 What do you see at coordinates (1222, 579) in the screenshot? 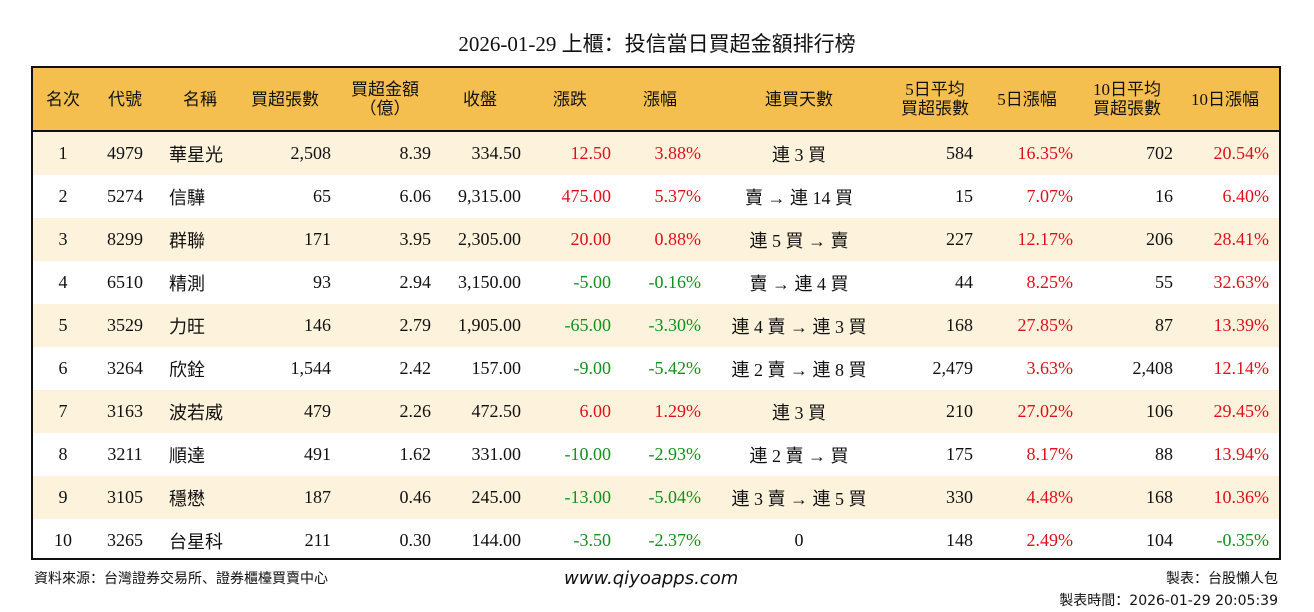
I see `maker: 製表：台股懶人包` at bounding box center [1222, 579].